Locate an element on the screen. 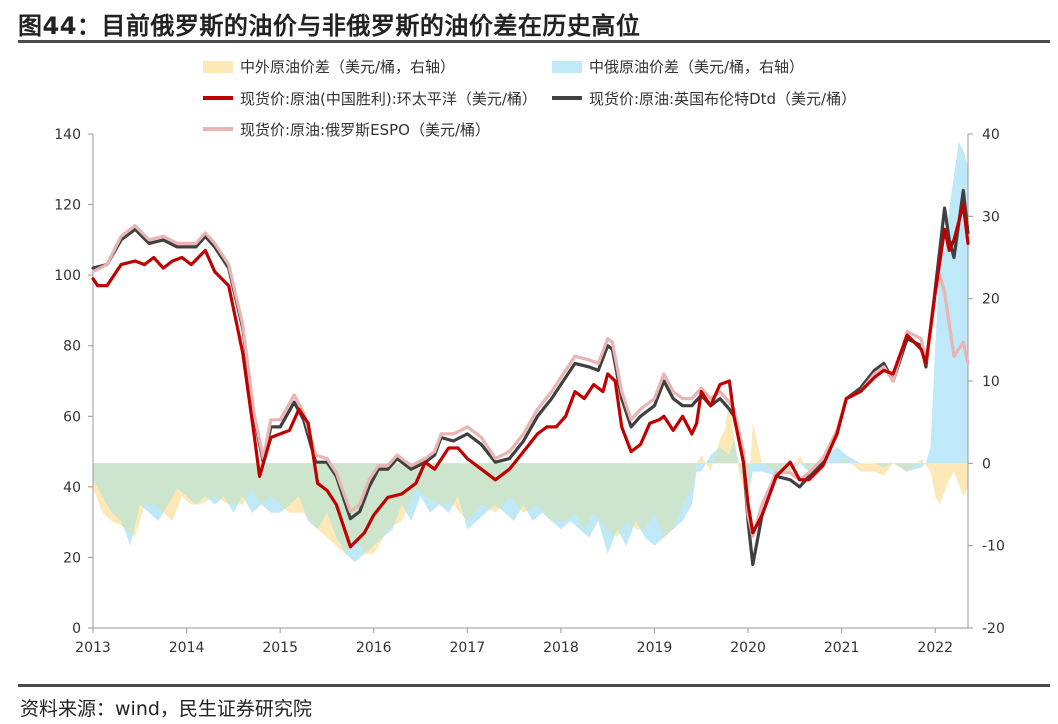 The height and width of the screenshot is (724, 1058). x-tick-label: 2020 is located at coordinates (748, 648).